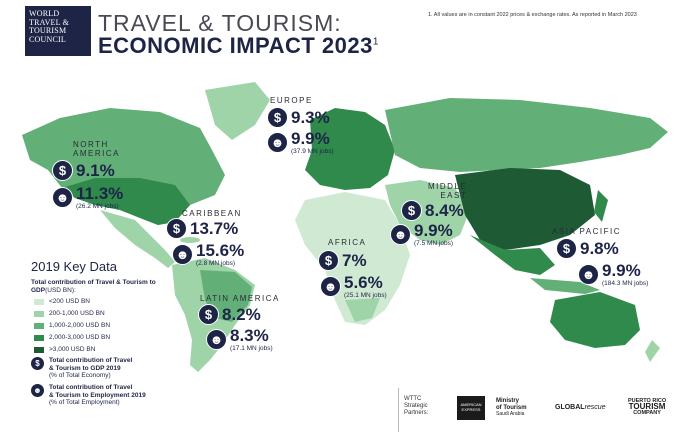 Image resolution: width=694 pixels, height=438 pixels. I want to click on na-emp-value: 11.3%, so click(100, 193).